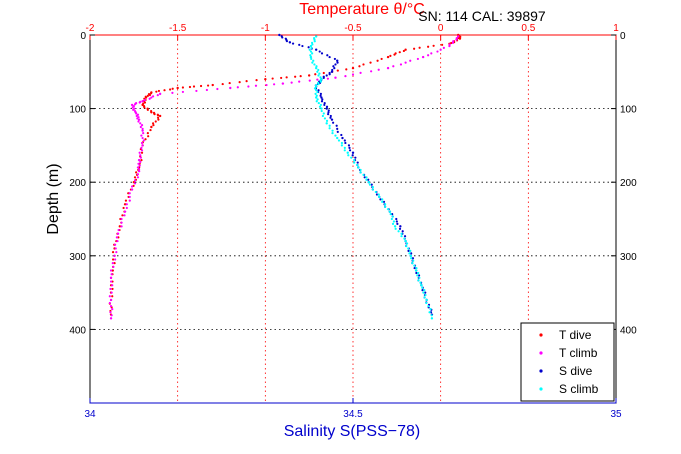 This screenshot has height=454, width=681. What do you see at coordinates (441, 28) in the screenshot?
I see `temperature-tick-label: 0` at bounding box center [441, 28].